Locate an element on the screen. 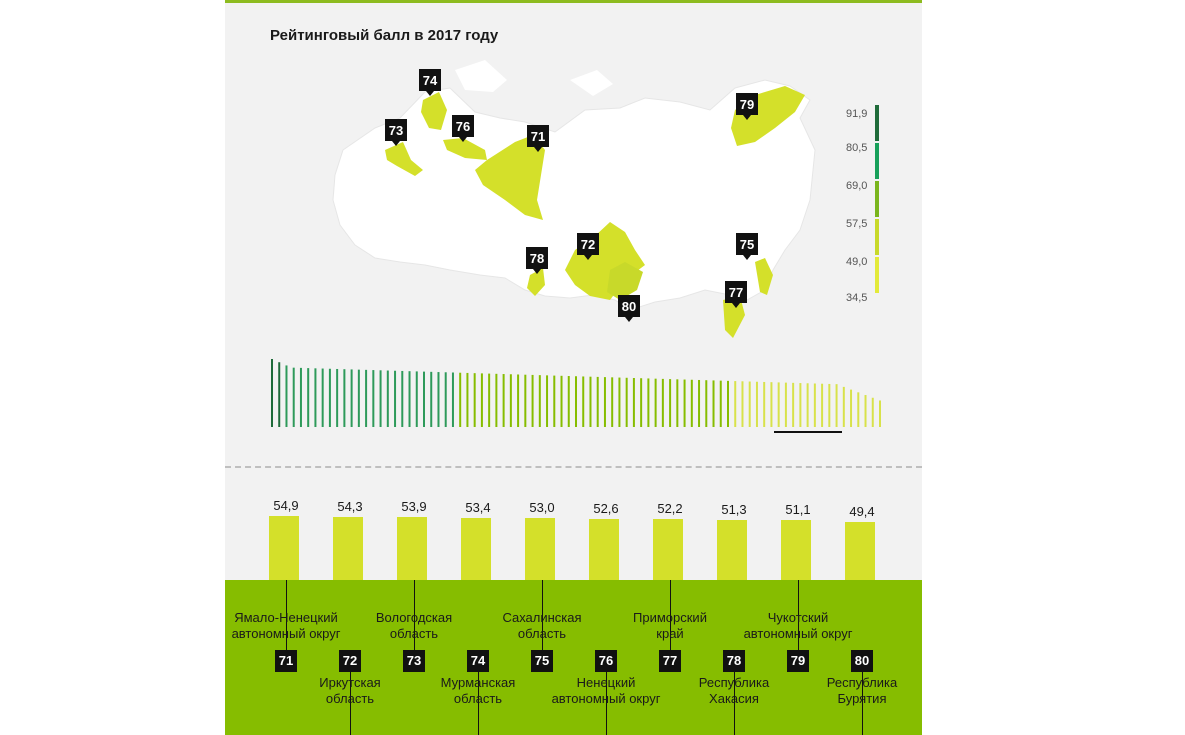  bar-value-label: 54,3 is located at coordinates (350, 506).